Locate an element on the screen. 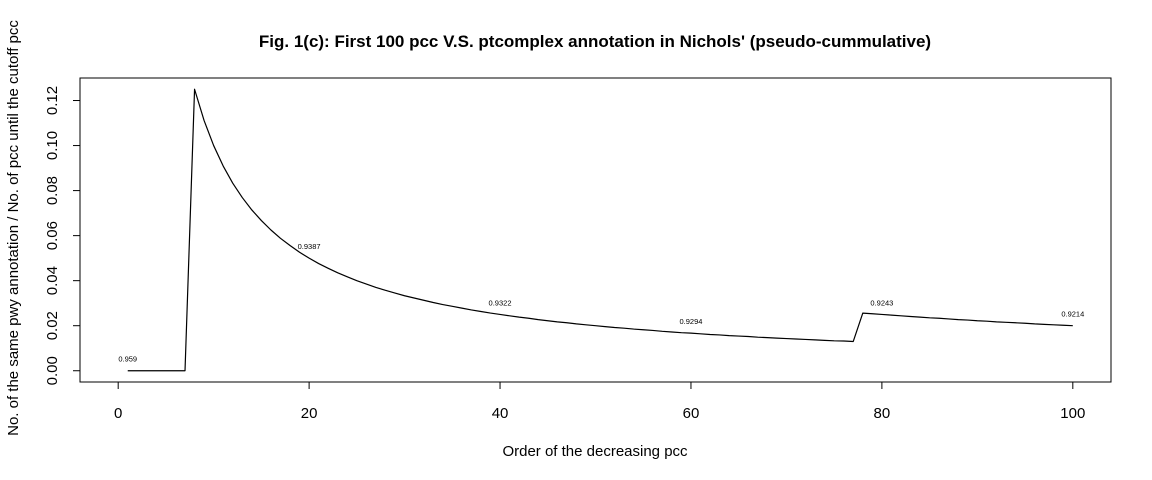 The width and height of the screenshot is (1152, 480). y-tick-label: 0.08 is located at coordinates (52, 190).